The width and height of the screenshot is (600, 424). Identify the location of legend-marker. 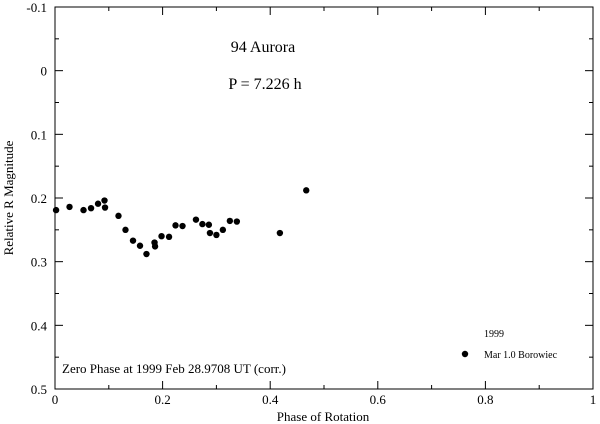
(465, 354).